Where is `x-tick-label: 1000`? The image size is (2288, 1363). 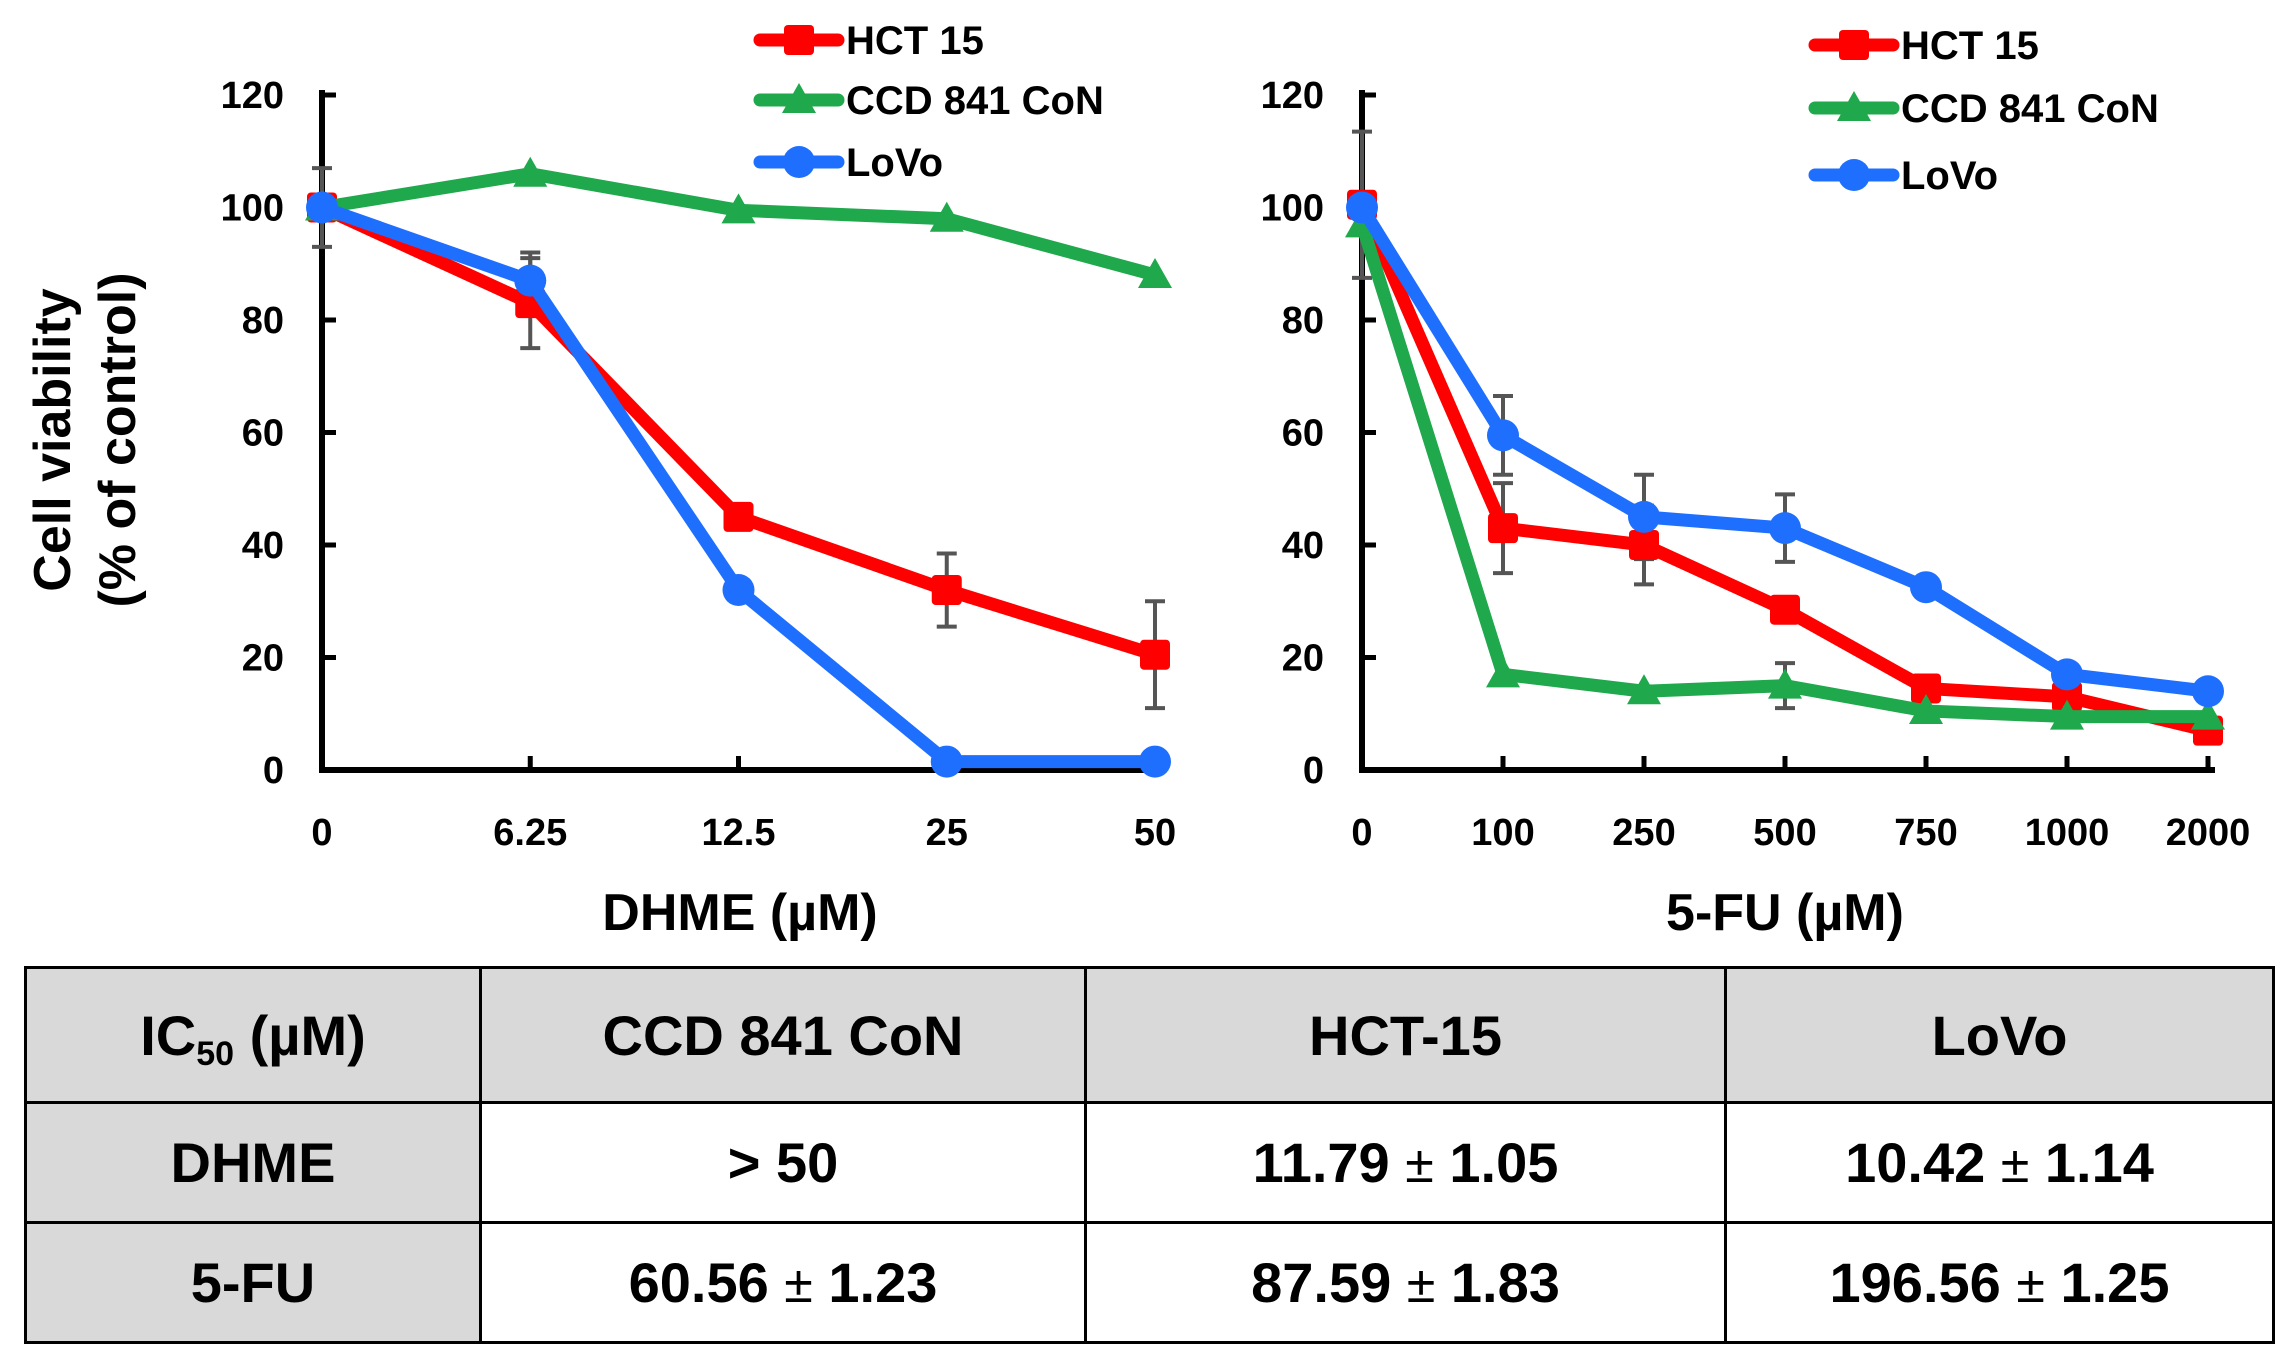 x-tick-label: 1000 is located at coordinates (2067, 833).